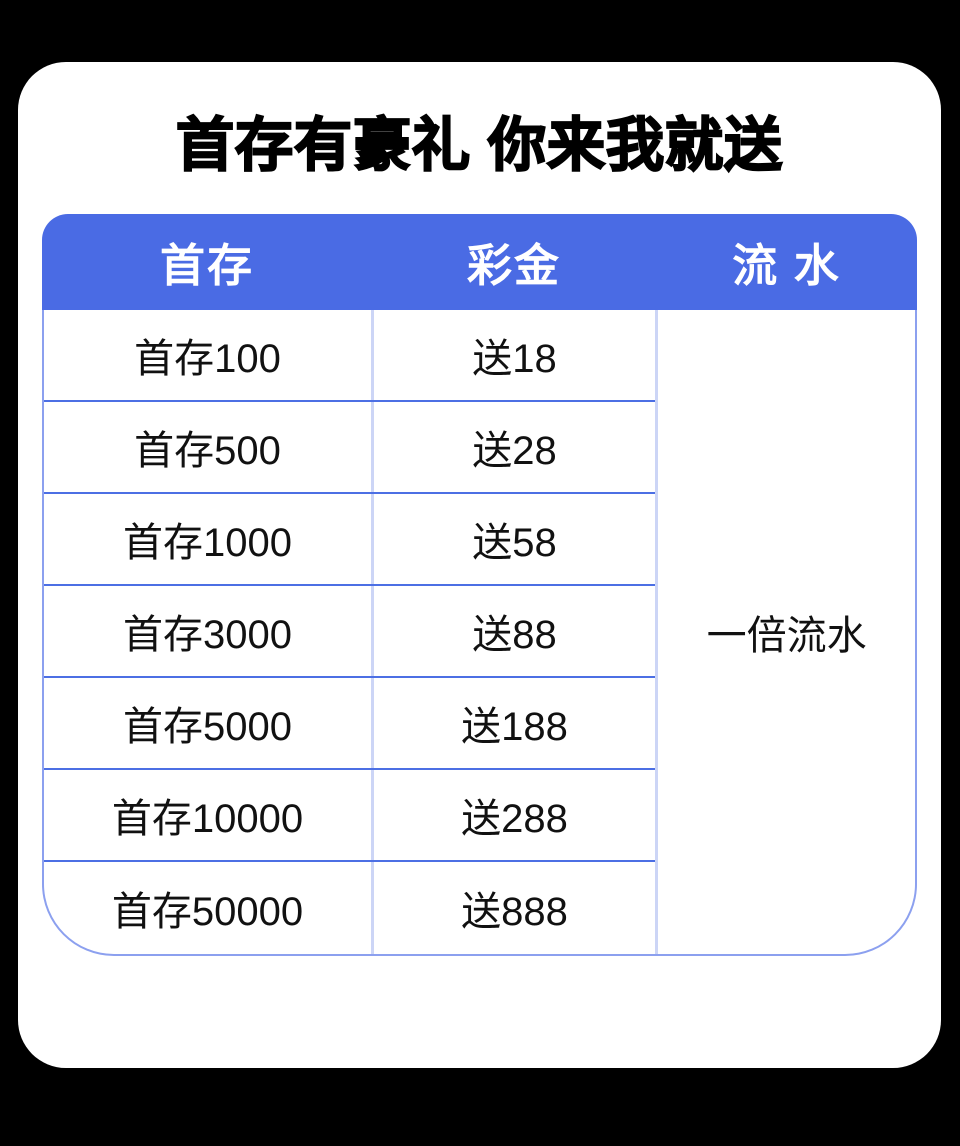  Describe the element at coordinates (514, 818) in the screenshot. I see `bonus-cell: 送288` at that location.